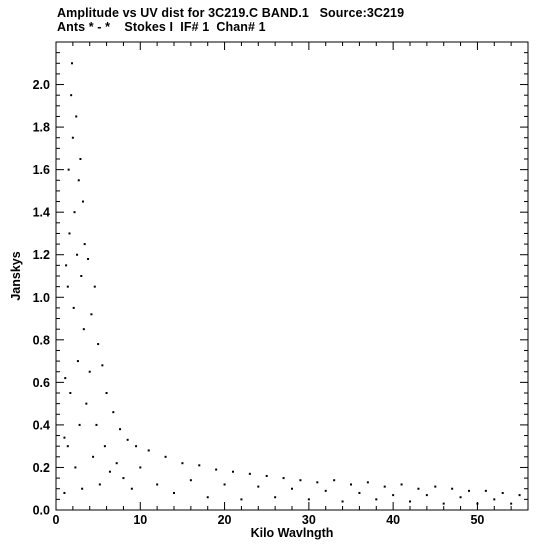 The image size is (540, 547). Describe the element at coordinates (41, 340) in the screenshot. I see `y-tick-label: 0.8` at that location.